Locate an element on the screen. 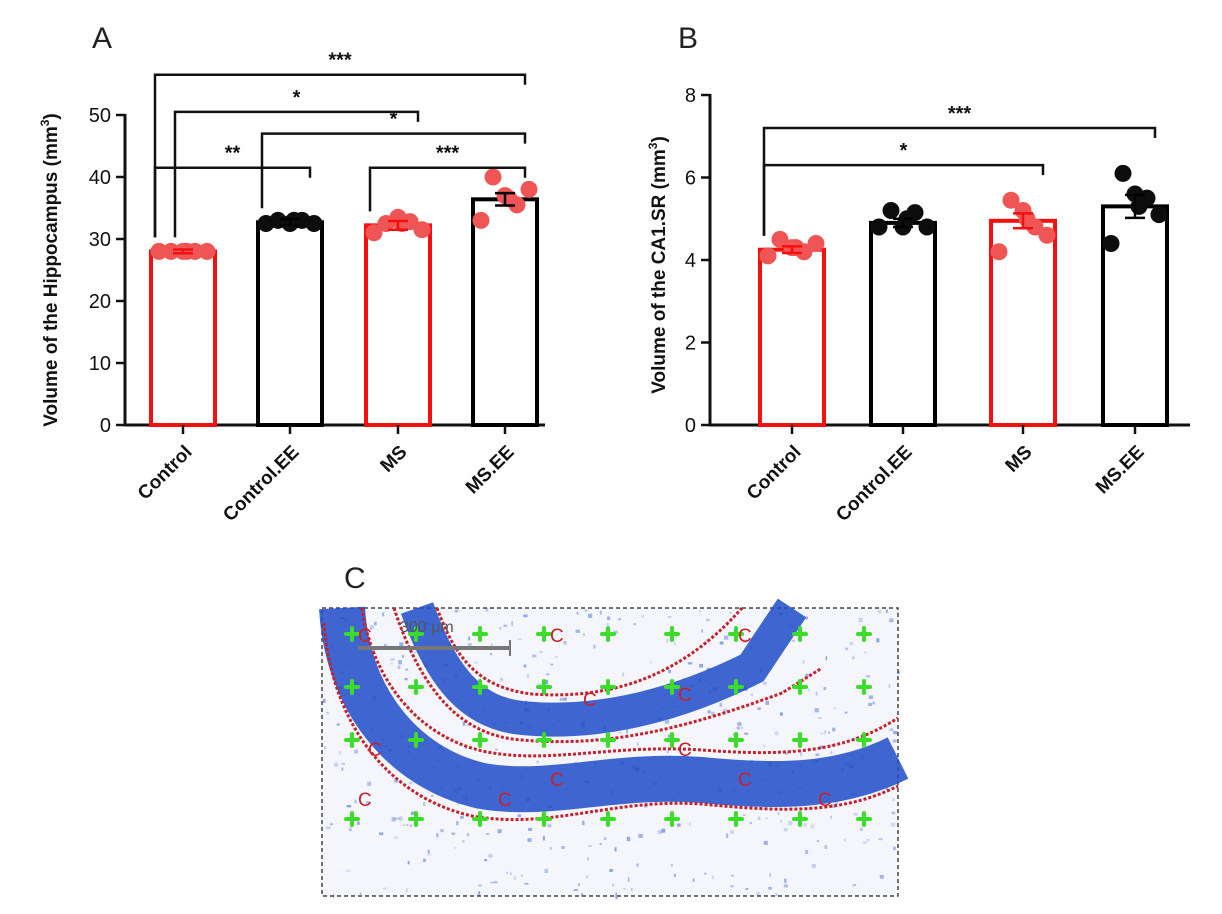  y-tick-label: 50 is located at coordinates (100, 116).